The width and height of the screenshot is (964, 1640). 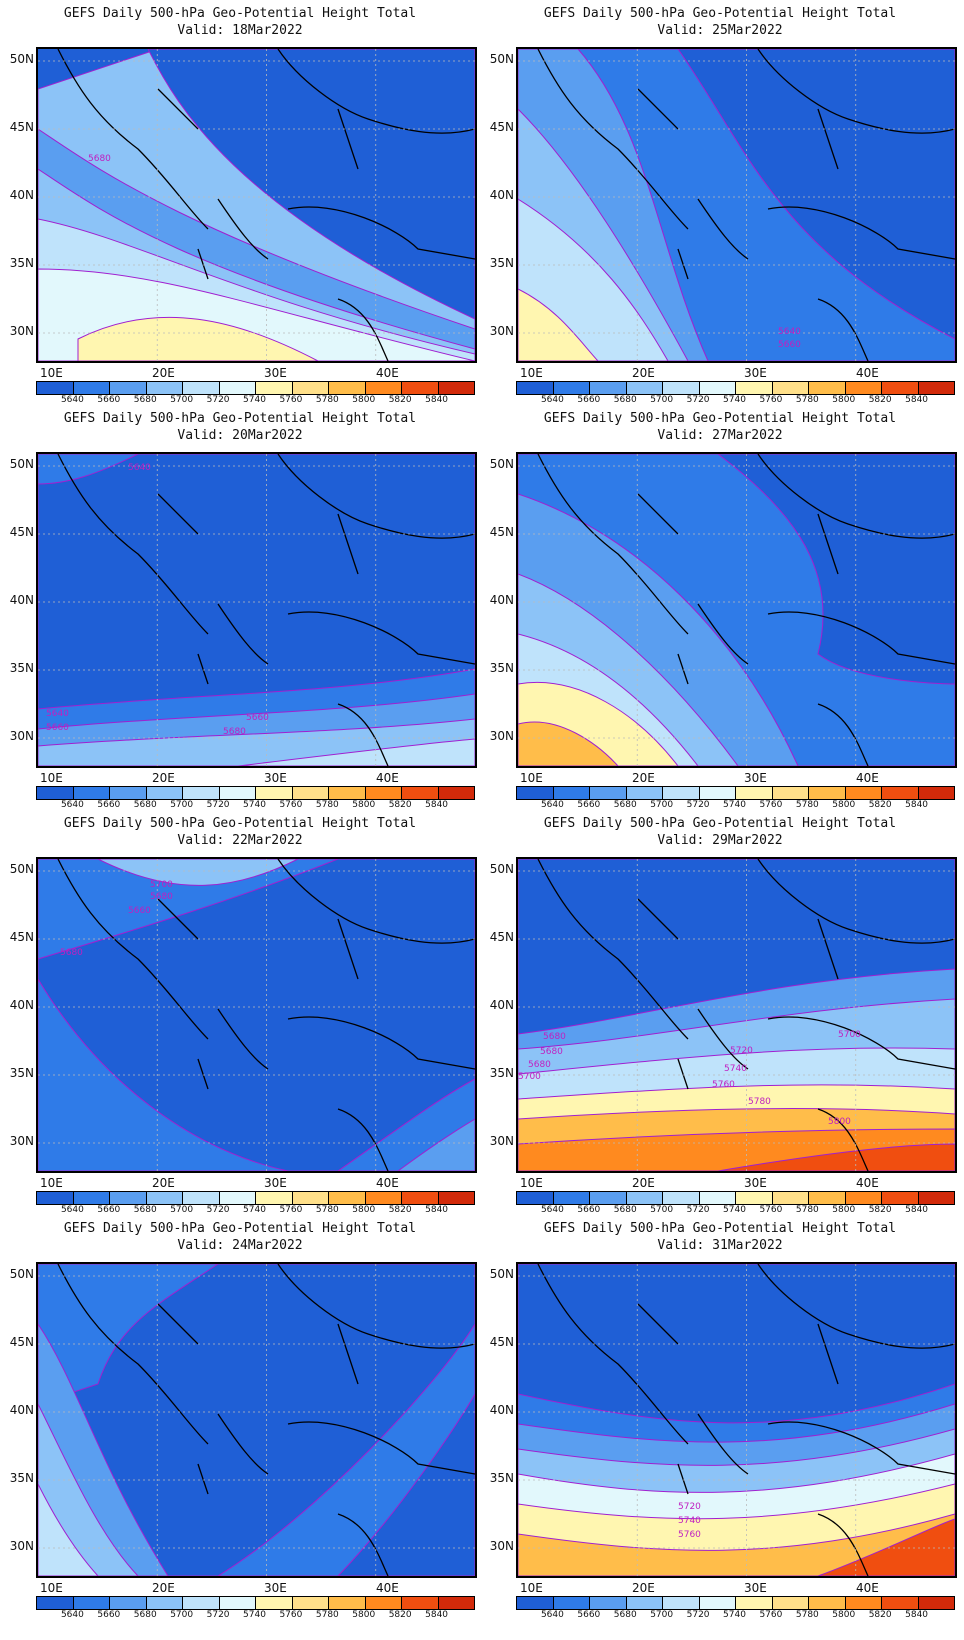 I want to click on contour-label: 5760, so click(x=723, y=1085).